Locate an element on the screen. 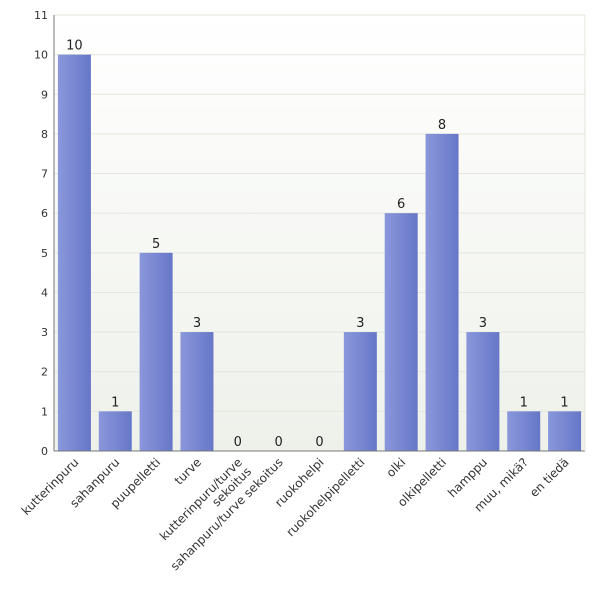  y-tick-label: 5 is located at coordinates (44, 253).